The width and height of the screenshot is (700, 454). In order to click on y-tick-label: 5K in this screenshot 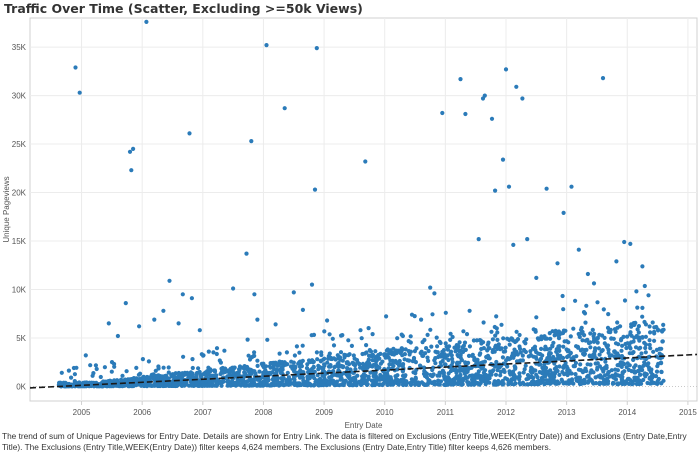, I will do `click(21, 338)`.